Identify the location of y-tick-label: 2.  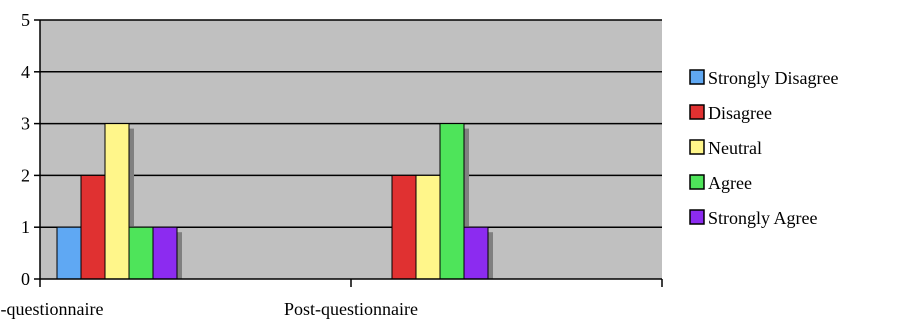
(25, 175).